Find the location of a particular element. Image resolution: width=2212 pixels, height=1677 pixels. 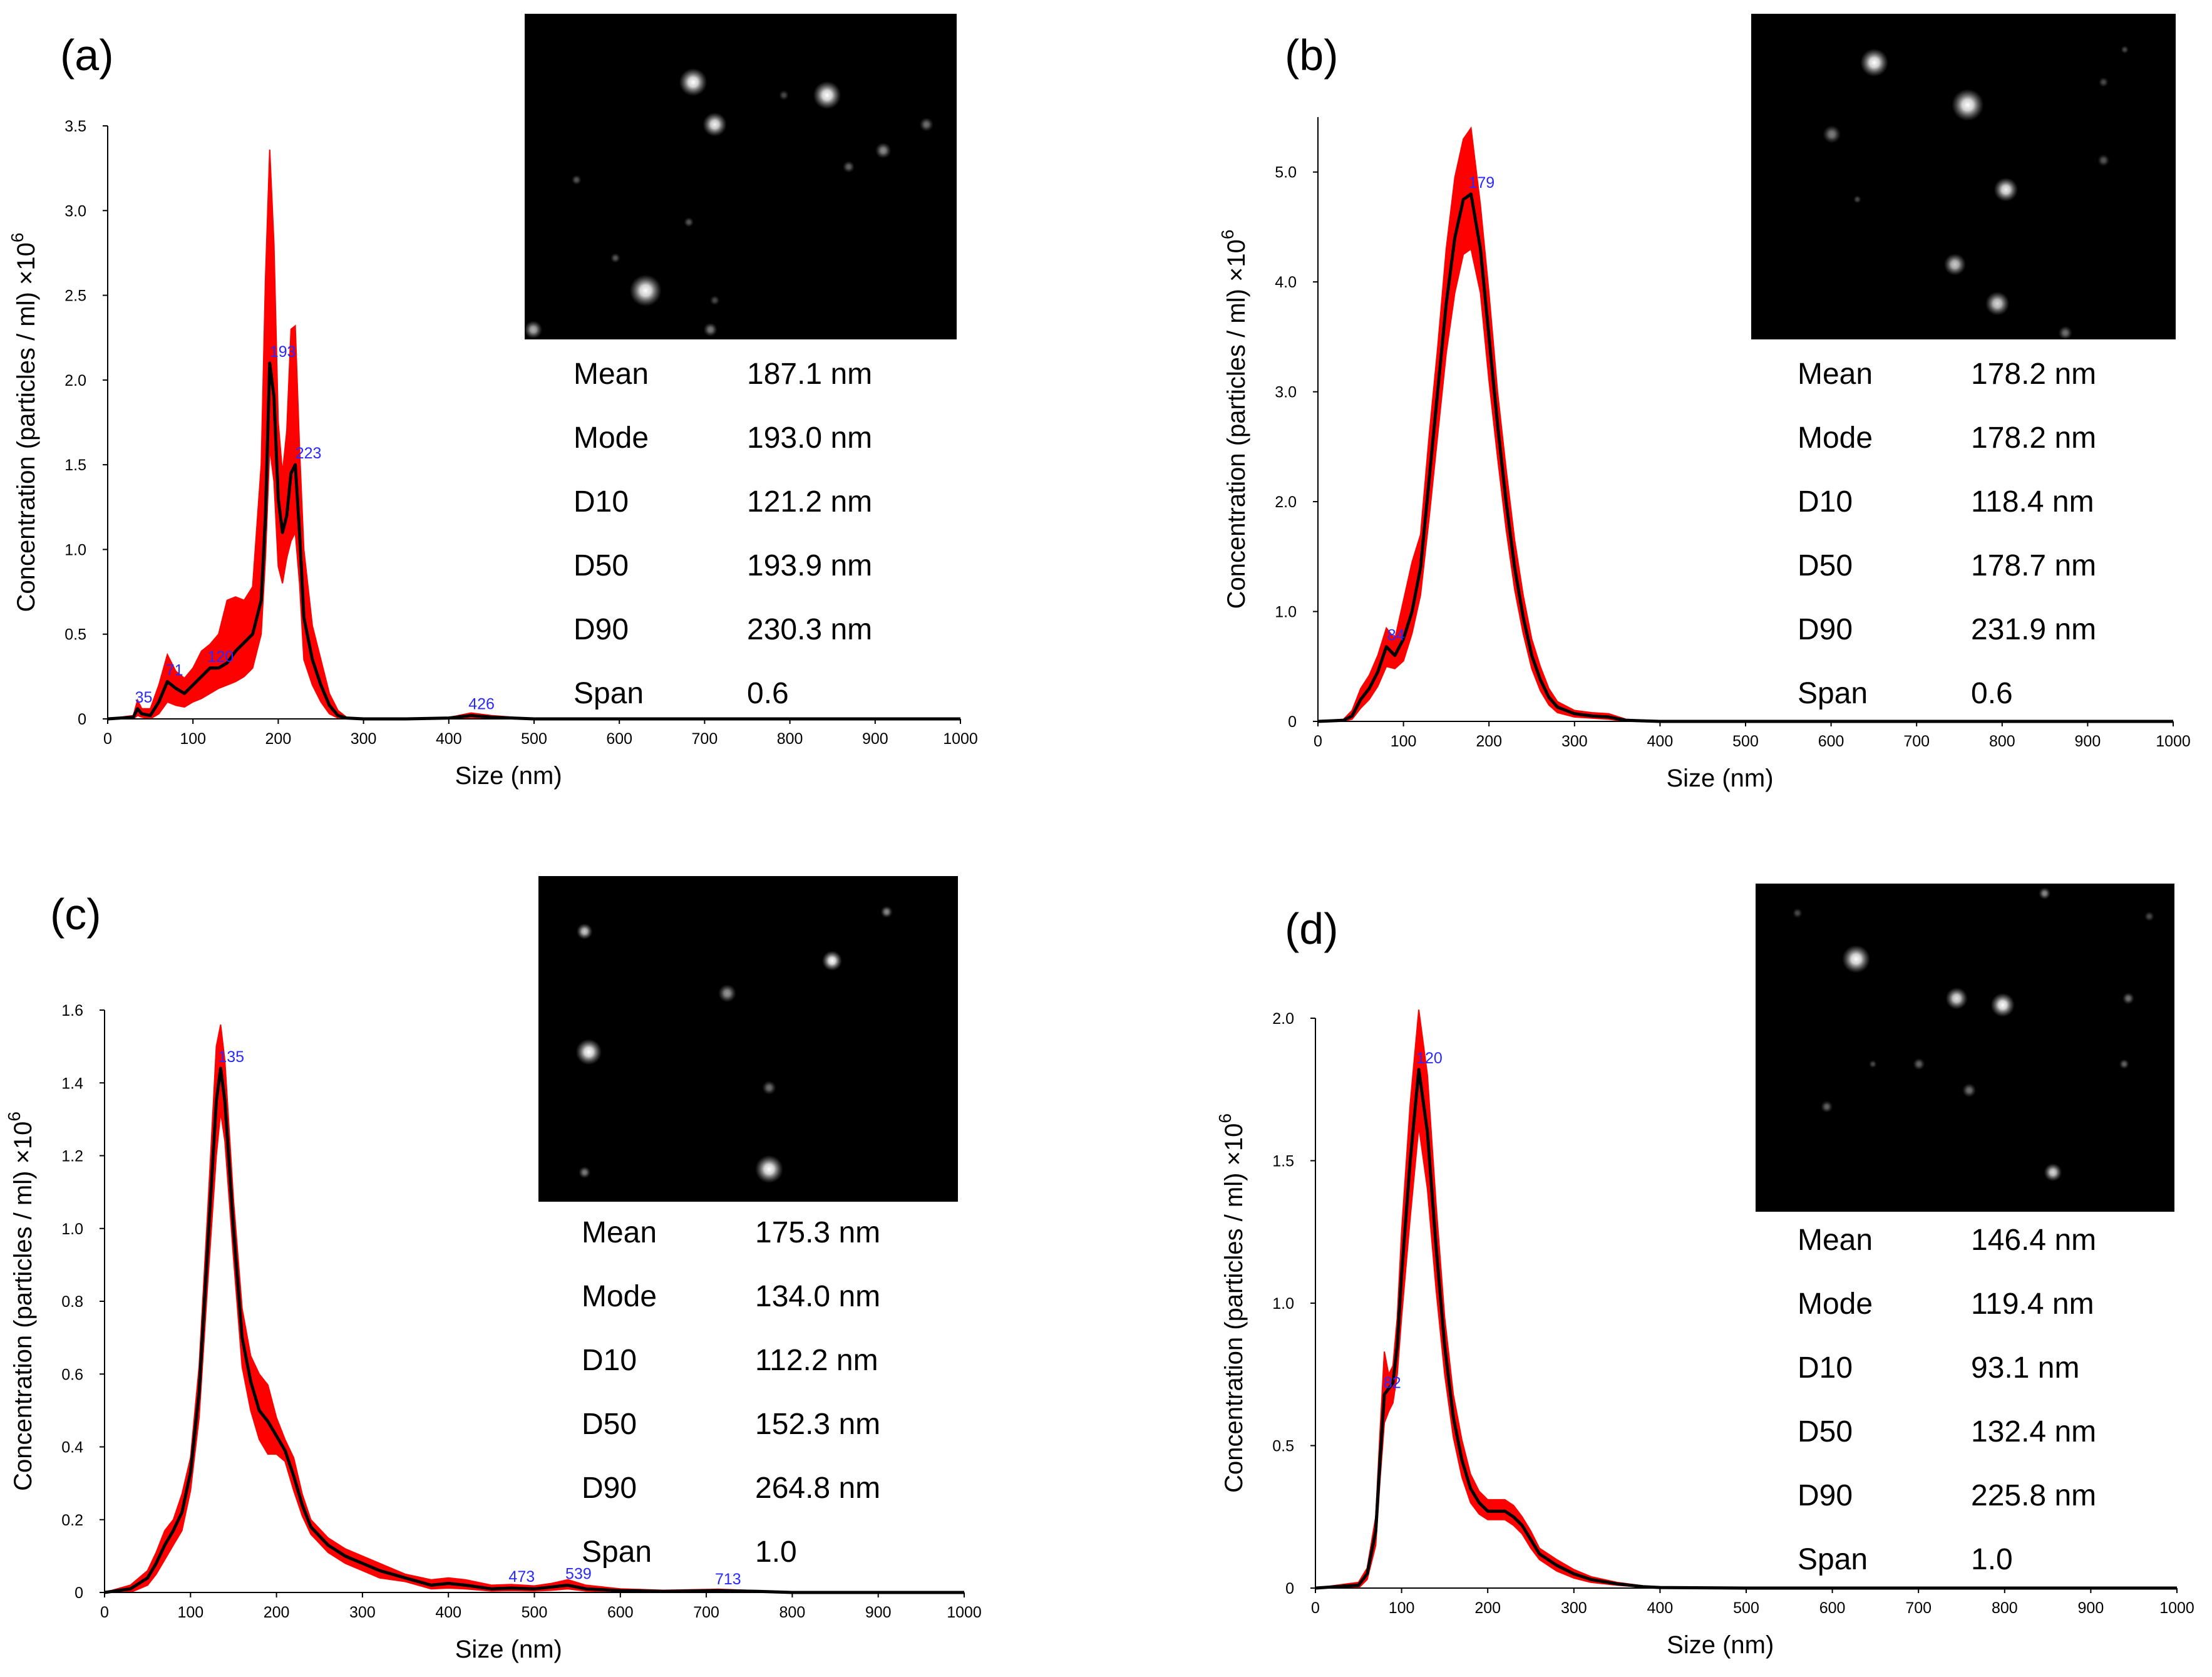

stat-value: 187.1 nm is located at coordinates (810, 374).